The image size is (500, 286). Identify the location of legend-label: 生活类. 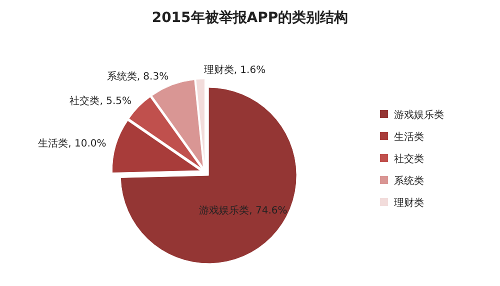
(409, 137).